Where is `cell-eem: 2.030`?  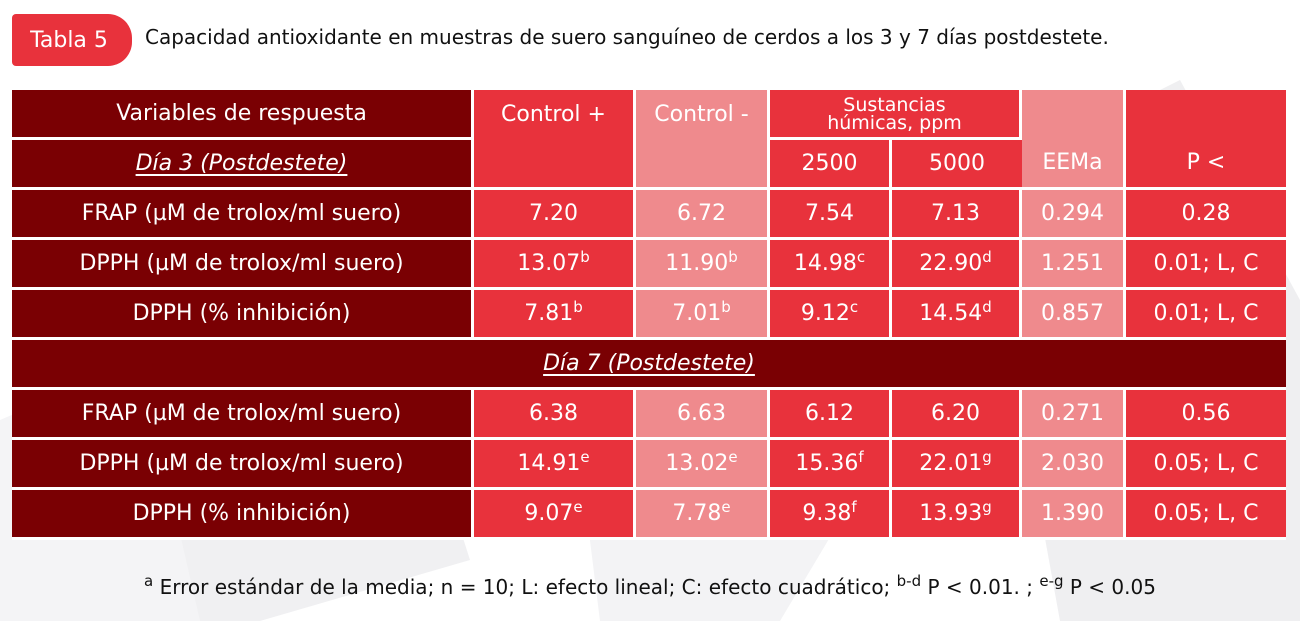 cell-eem: 2.030 is located at coordinates (1074, 465).